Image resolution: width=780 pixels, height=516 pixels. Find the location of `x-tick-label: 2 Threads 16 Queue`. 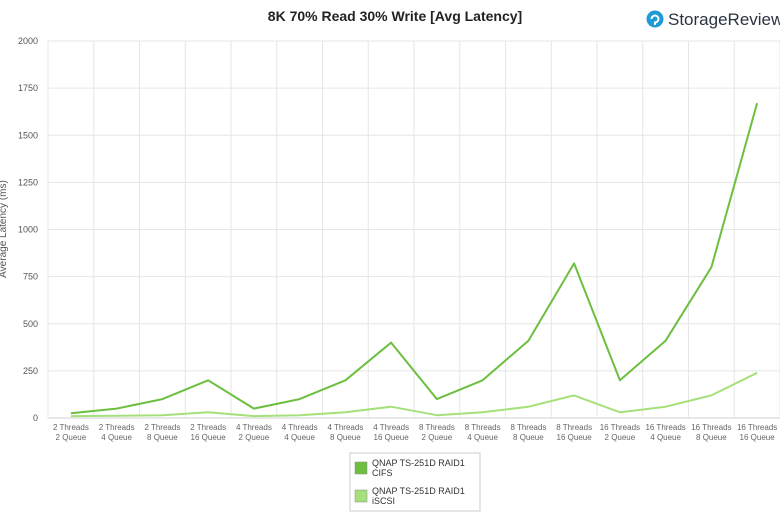

x-tick-label: 2 Threads 16 Queue is located at coordinates (208, 432).